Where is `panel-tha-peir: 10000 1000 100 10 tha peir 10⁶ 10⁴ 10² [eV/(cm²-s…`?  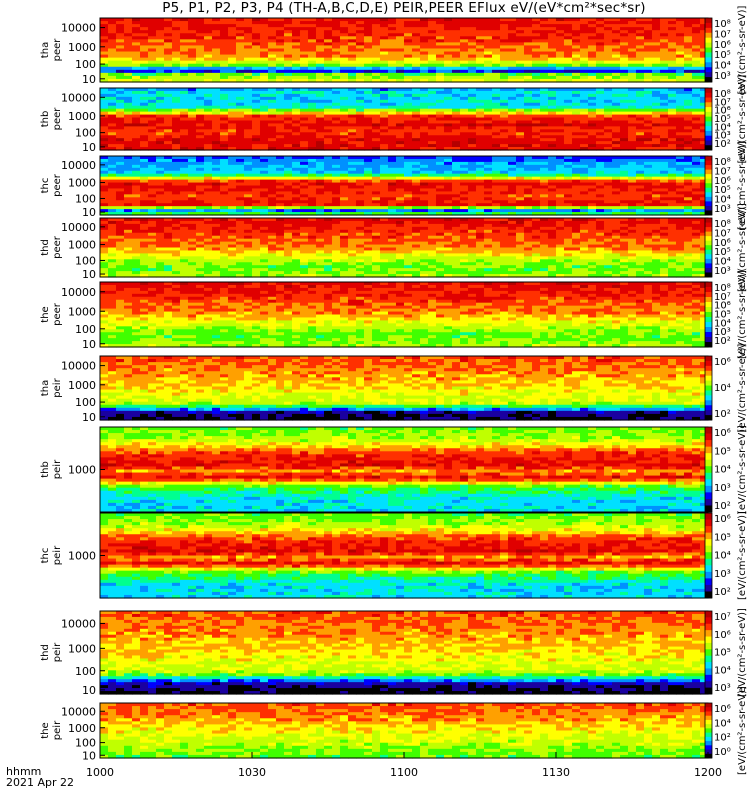 panel-tha-peir: 10000 1000 100 10 tha peir 10⁶ 10⁴ 10² [eV/(cm²-s… is located at coordinates (394, 387).